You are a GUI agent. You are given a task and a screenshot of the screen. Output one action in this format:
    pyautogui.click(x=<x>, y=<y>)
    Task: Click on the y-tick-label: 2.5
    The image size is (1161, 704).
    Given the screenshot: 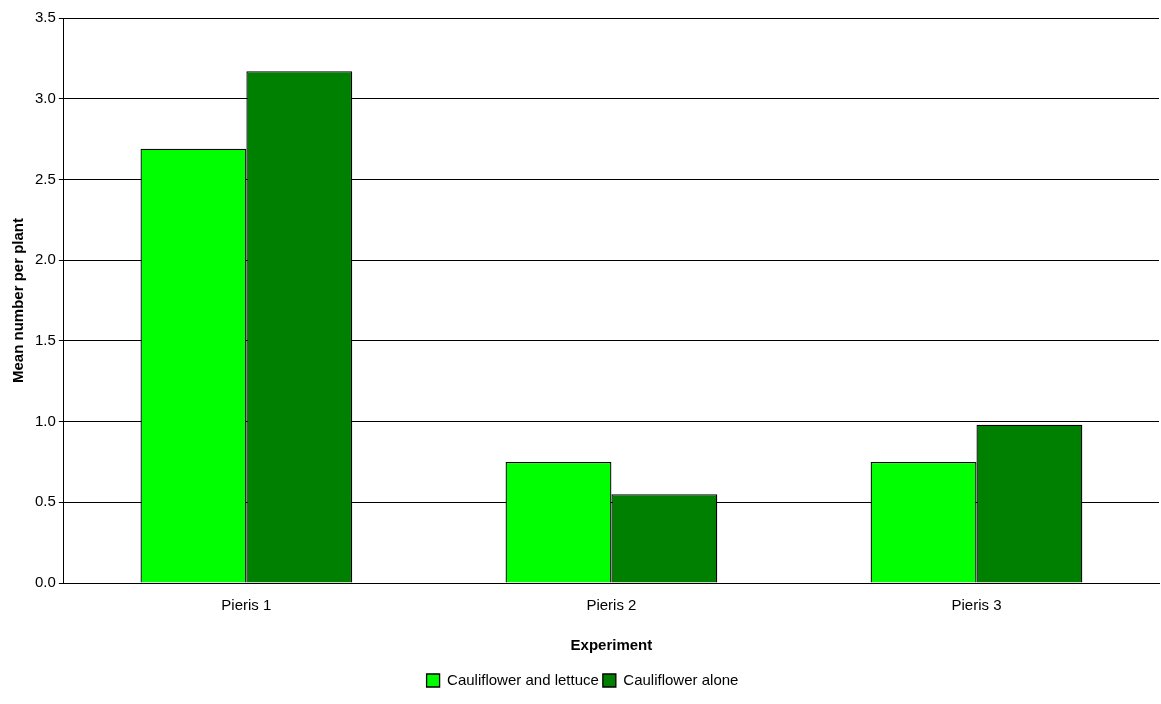 What is the action you would take?
    pyautogui.click(x=45, y=178)
    